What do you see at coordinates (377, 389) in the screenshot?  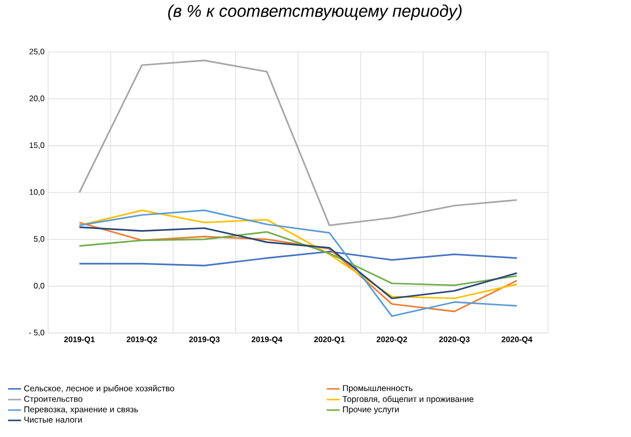 I see `legend-label: Промышленность` at bounding box center [377, 389].